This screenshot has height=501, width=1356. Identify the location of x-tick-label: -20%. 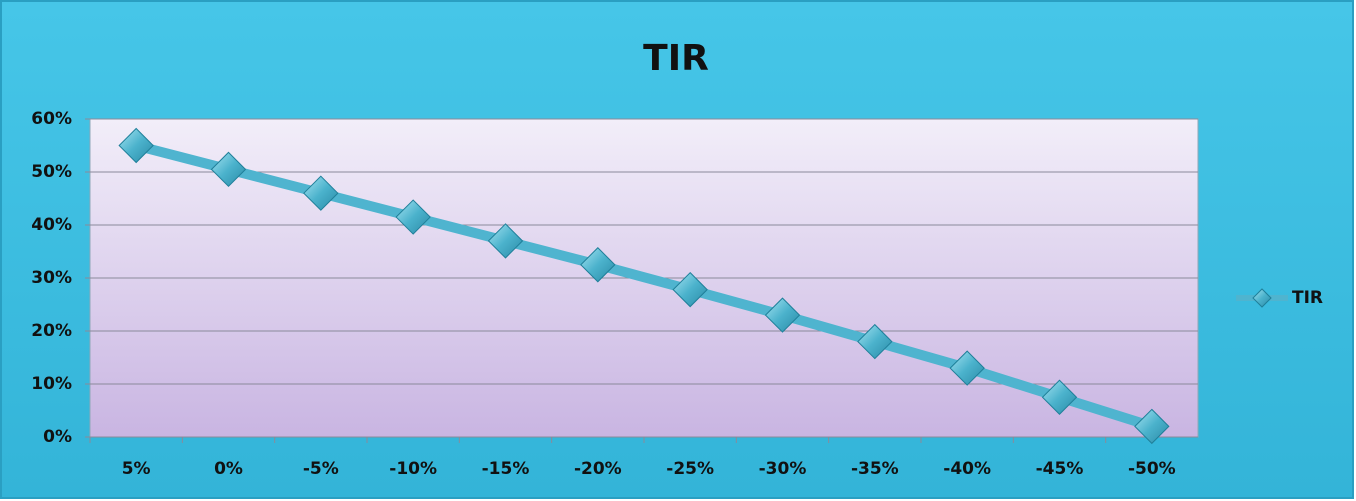
(598, 469).